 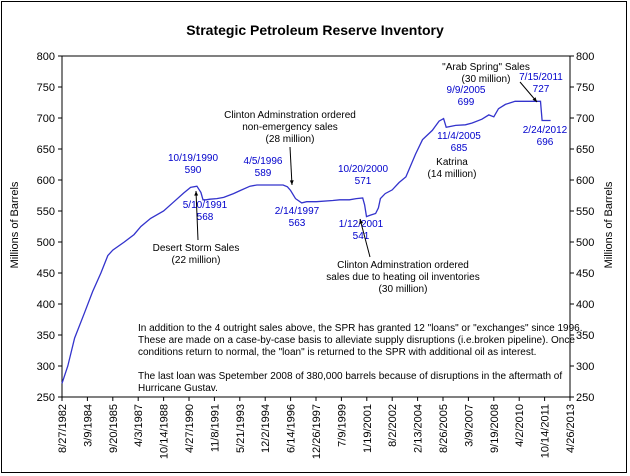 I want to click on annotation-value: 685, so click(x=459, y=148).